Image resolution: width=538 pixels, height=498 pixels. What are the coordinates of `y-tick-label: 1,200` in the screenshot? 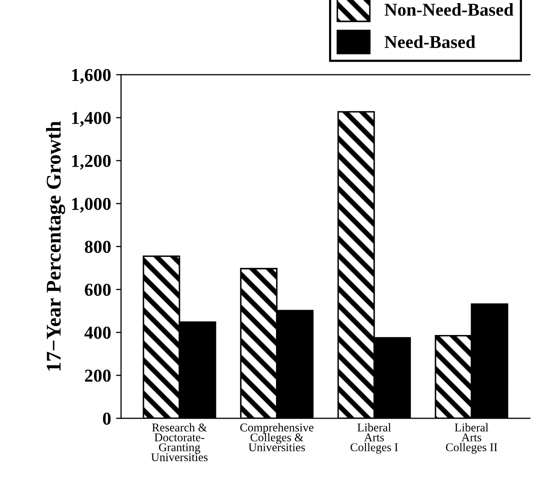 It's located at (91, 162).